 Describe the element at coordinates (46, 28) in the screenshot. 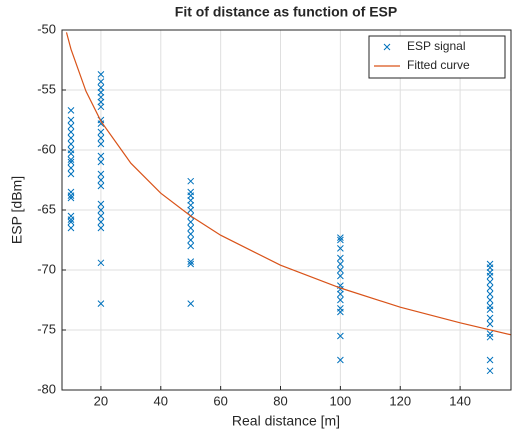

I see `y-tick-label: -50` at that location.